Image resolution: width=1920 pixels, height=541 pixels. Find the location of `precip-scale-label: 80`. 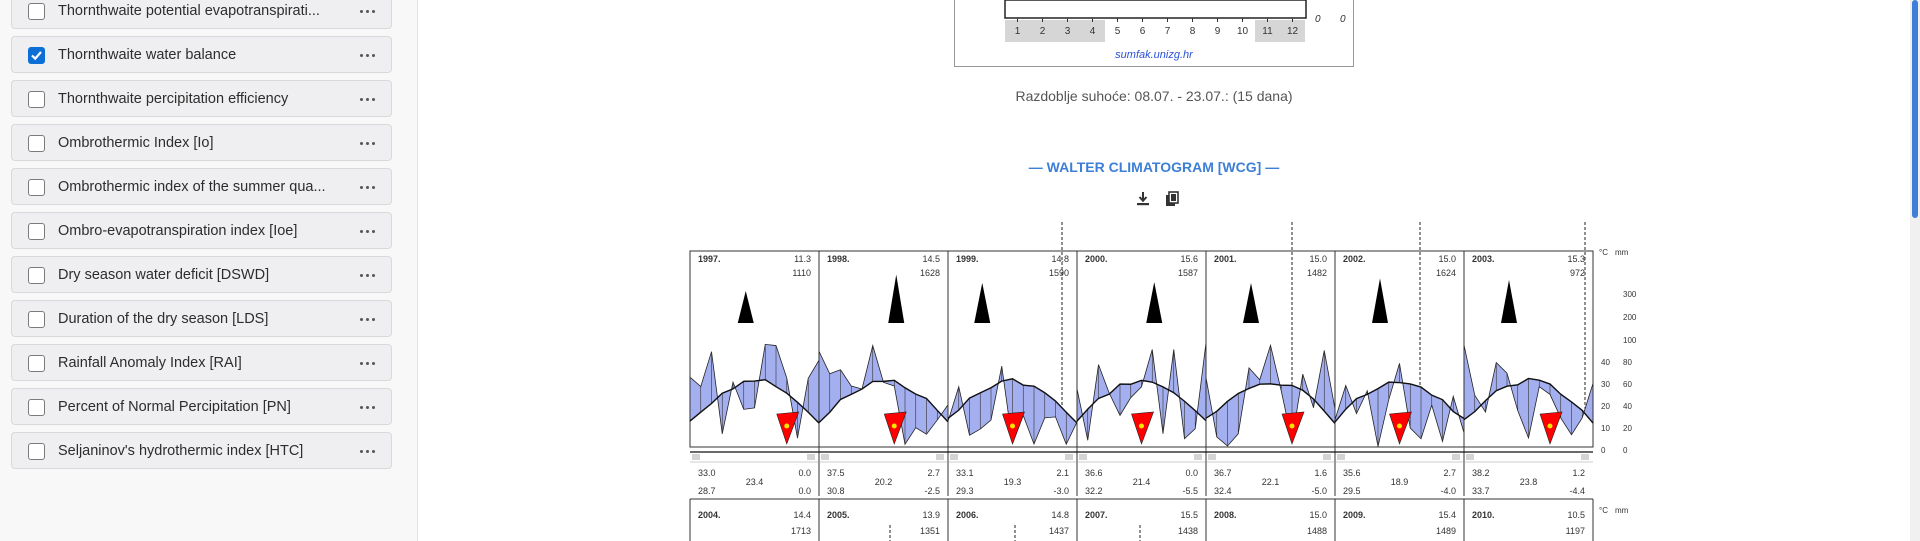

precip-scale-label: 80 is located at coordinates (1627, 362).